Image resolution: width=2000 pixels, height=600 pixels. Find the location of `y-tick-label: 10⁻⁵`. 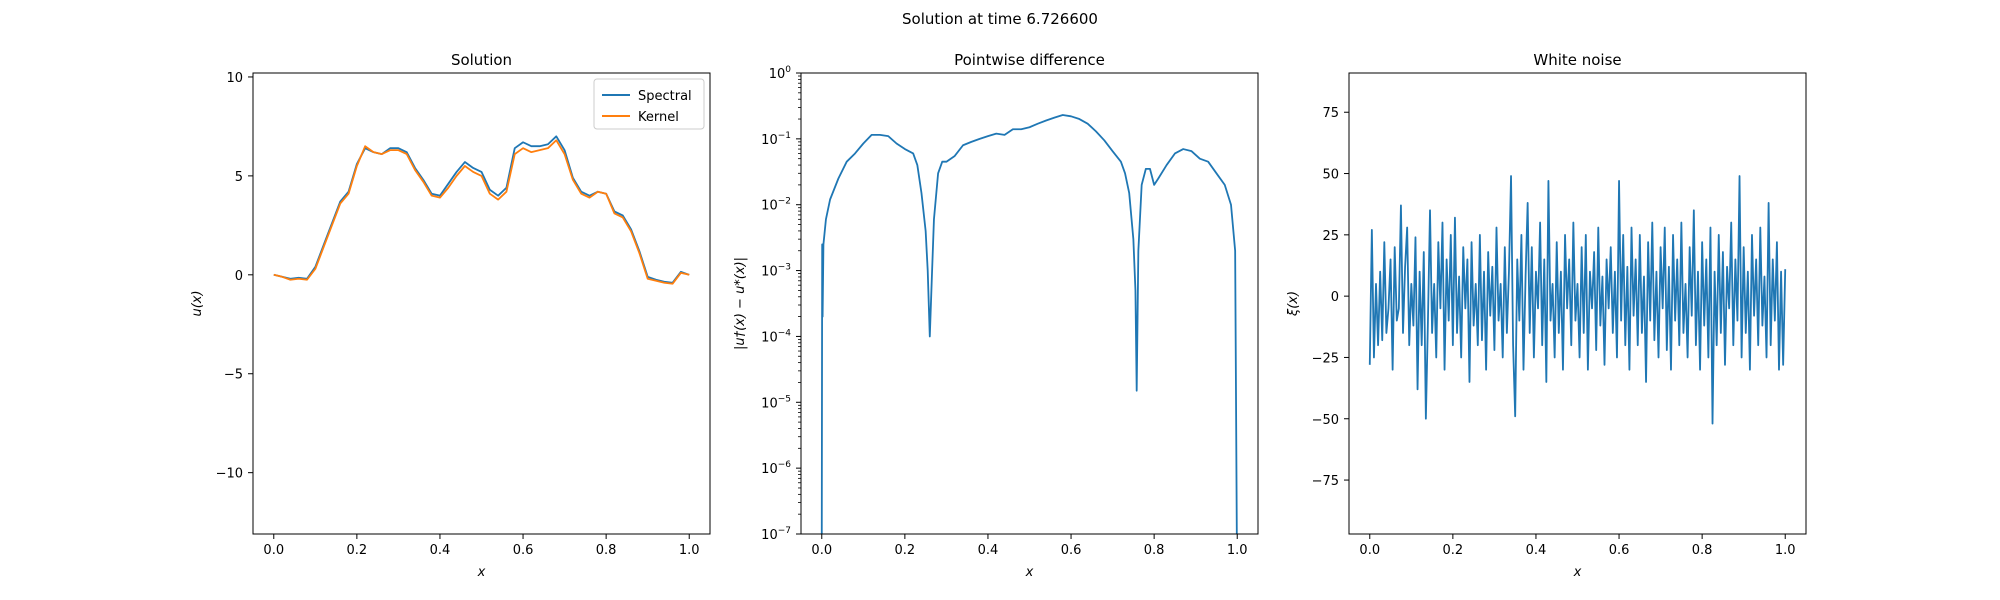

y-tick-label: 10⁻⁵ is located at coordinates (776, 402).